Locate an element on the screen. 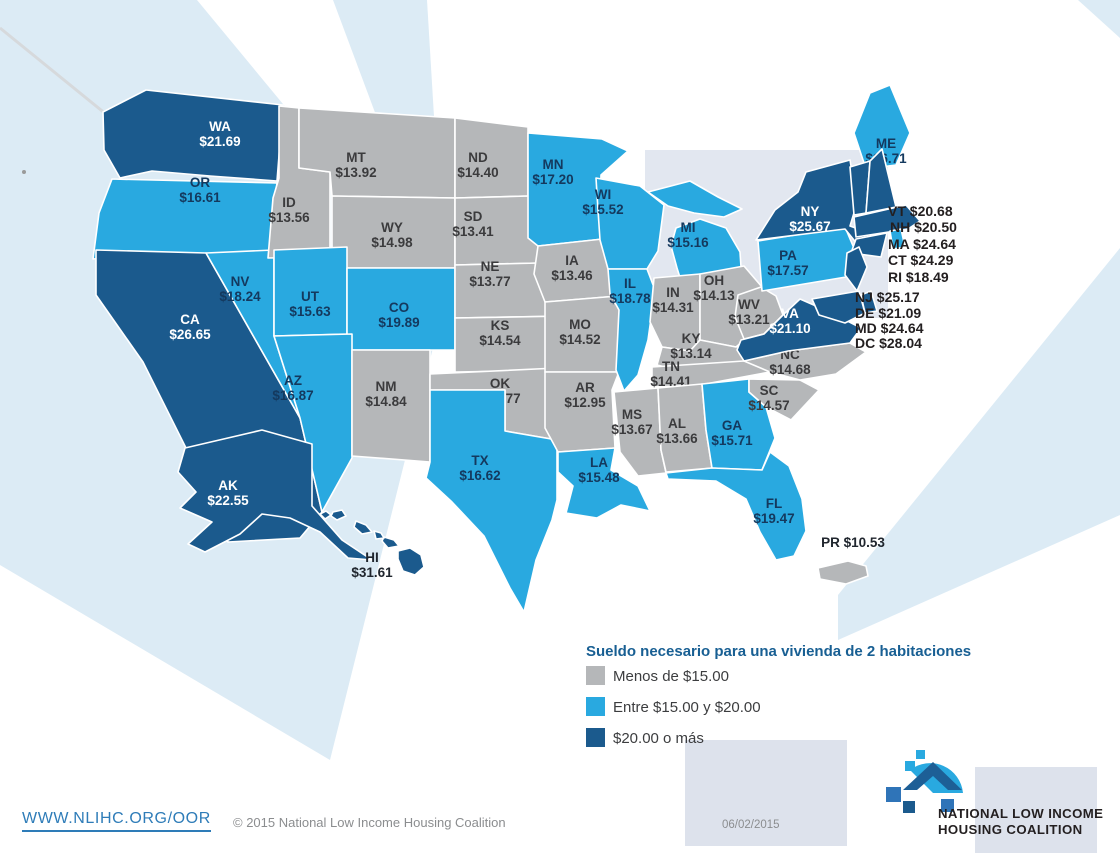 The image size is (1120, 855). label-TX: TX $16.62 is located at coordinates (479, 468).